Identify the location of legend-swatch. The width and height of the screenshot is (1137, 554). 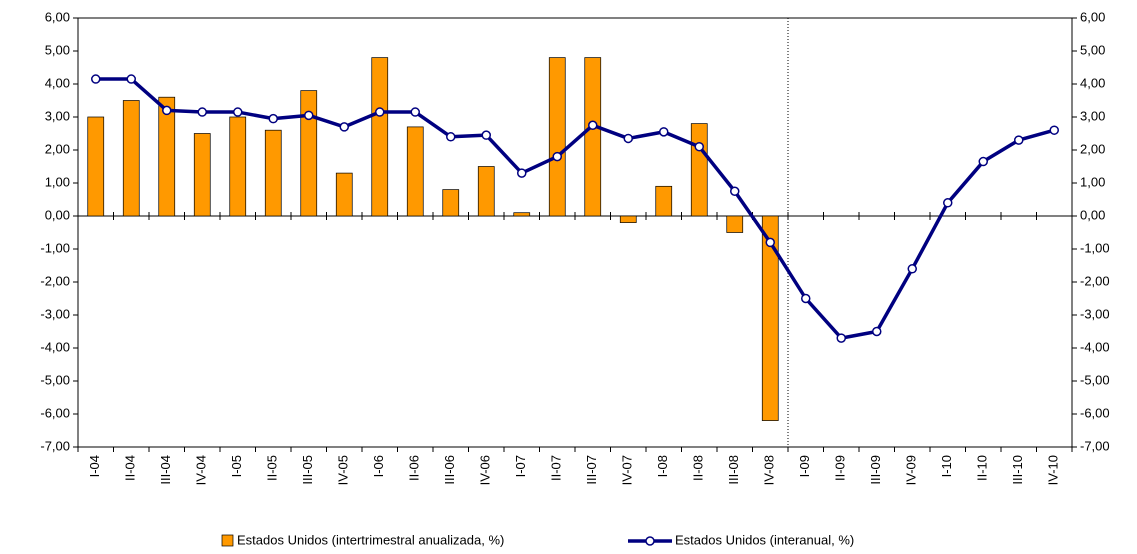
(227, 540).